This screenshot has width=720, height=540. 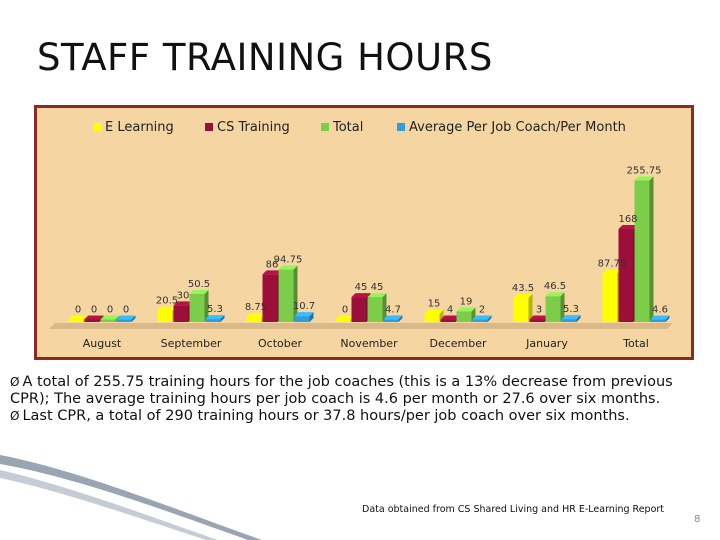 What do you see at coordinates (660, 309) in the screenshot?
I see `data-label: 4.6` at bounding box center [660, 309].